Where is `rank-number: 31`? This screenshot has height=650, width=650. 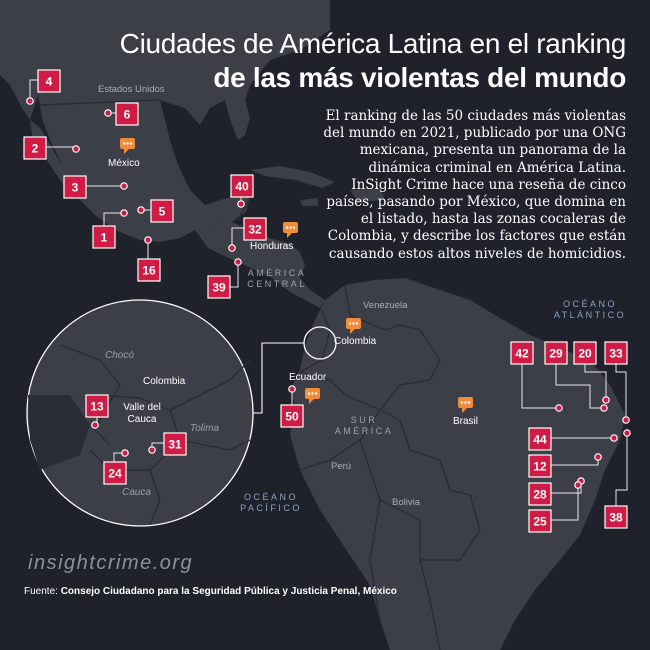 rank-number: 31 is located at coordinates (175, 445).